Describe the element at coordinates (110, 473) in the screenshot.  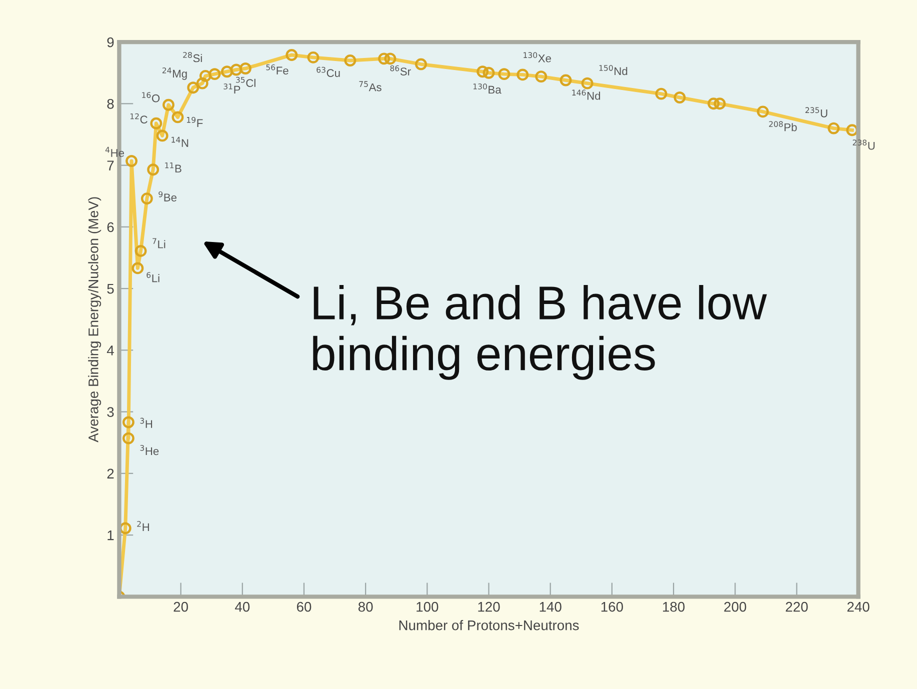
I see `y-tick-label: 2` at that location.